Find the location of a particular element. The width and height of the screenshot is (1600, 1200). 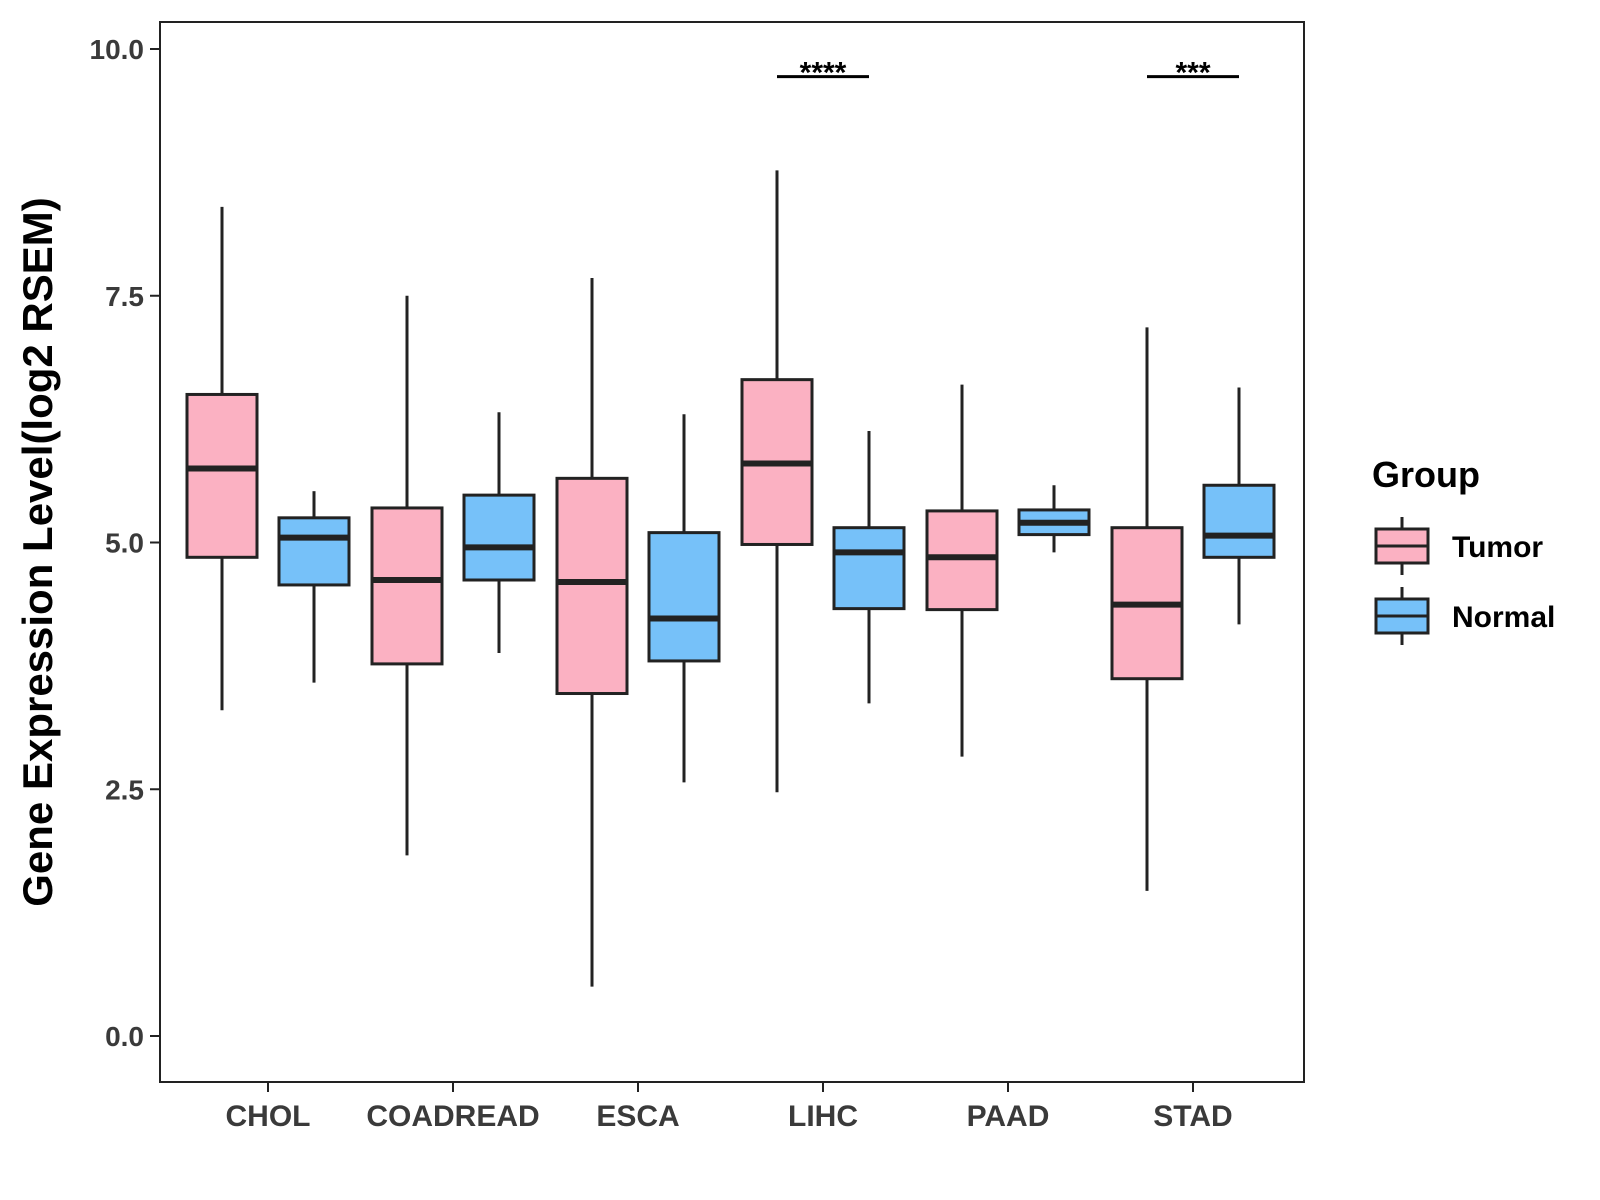

box-normal-coadread is located at coordinates (499, 533).